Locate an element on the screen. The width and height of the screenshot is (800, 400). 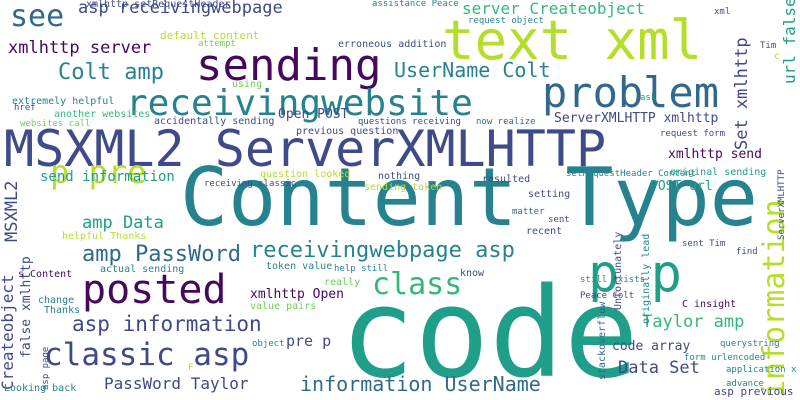
word-cloud-word: amp PassWord is located at coordinates (161, 254).